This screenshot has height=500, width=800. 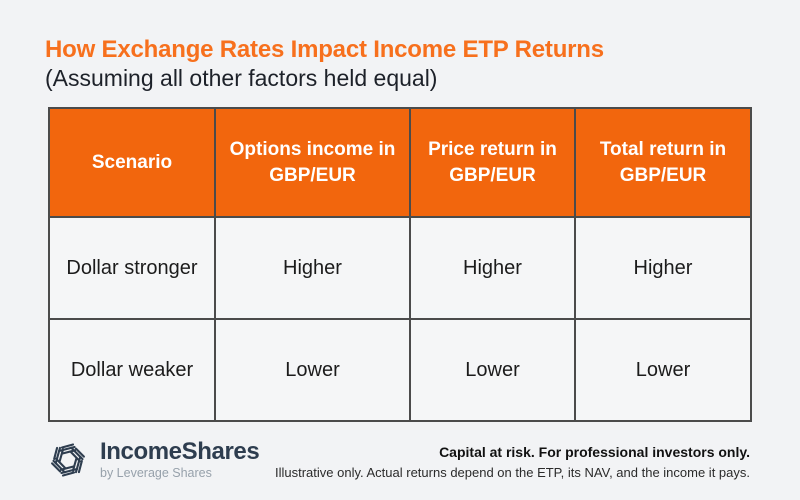 I want to click on column-header-total-return: Total return in GBP/EUR, so click(x=663, y=162).